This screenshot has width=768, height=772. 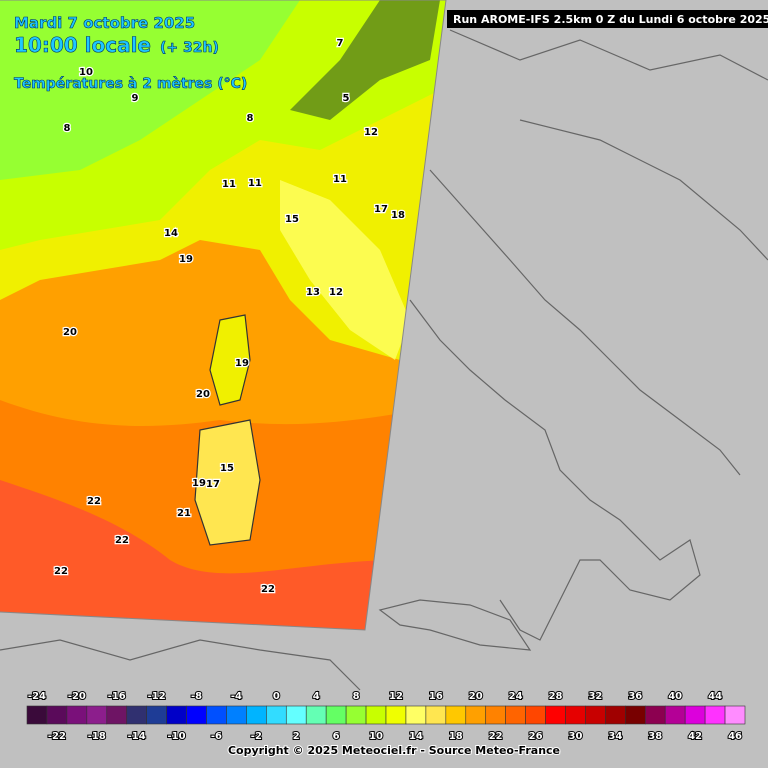 What do you see at coordinates (556, 696) in the screenshot?
I see `colorbar-label: 28` at bounding box center [556, 696].